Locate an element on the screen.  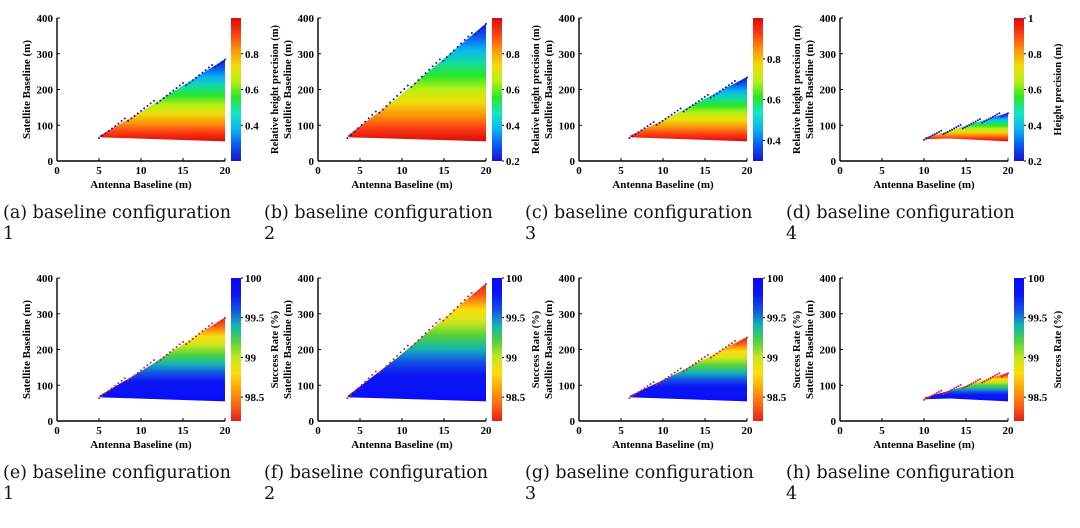
caption-line-1: (a) baseline configuration is located at coordinates (117, 213).